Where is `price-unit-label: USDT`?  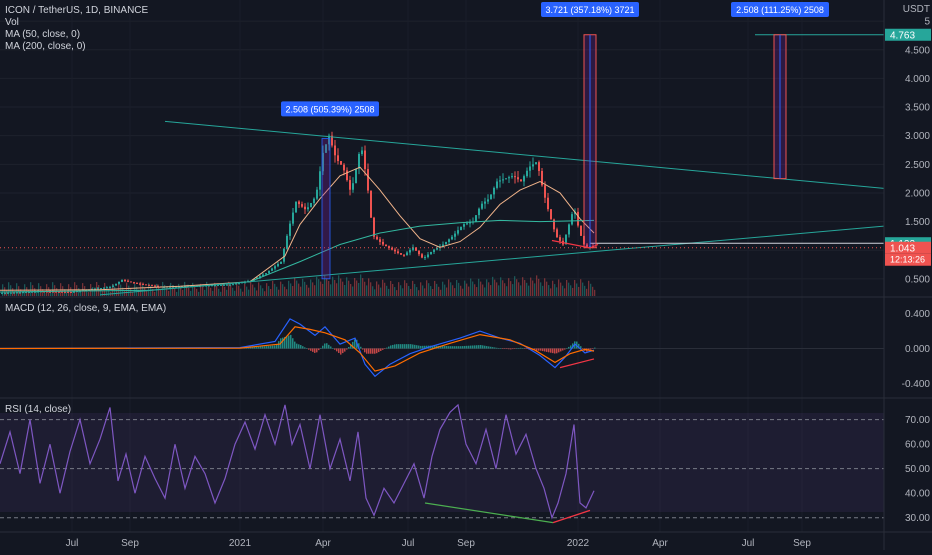 price-unit-label: USDT is located at coordinates (916, 9).